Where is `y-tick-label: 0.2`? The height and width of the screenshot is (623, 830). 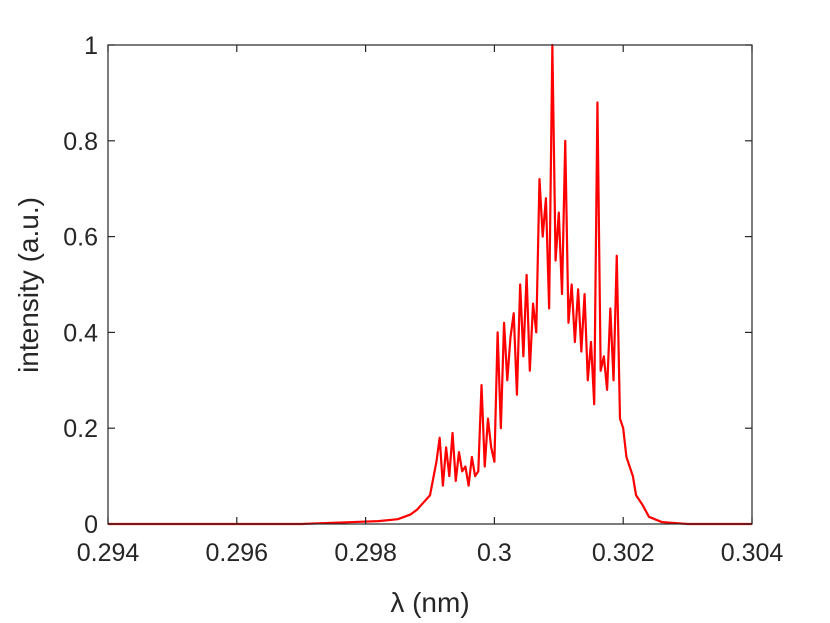 y-tick-label: 0.2 is located at coordinates (80, 429).